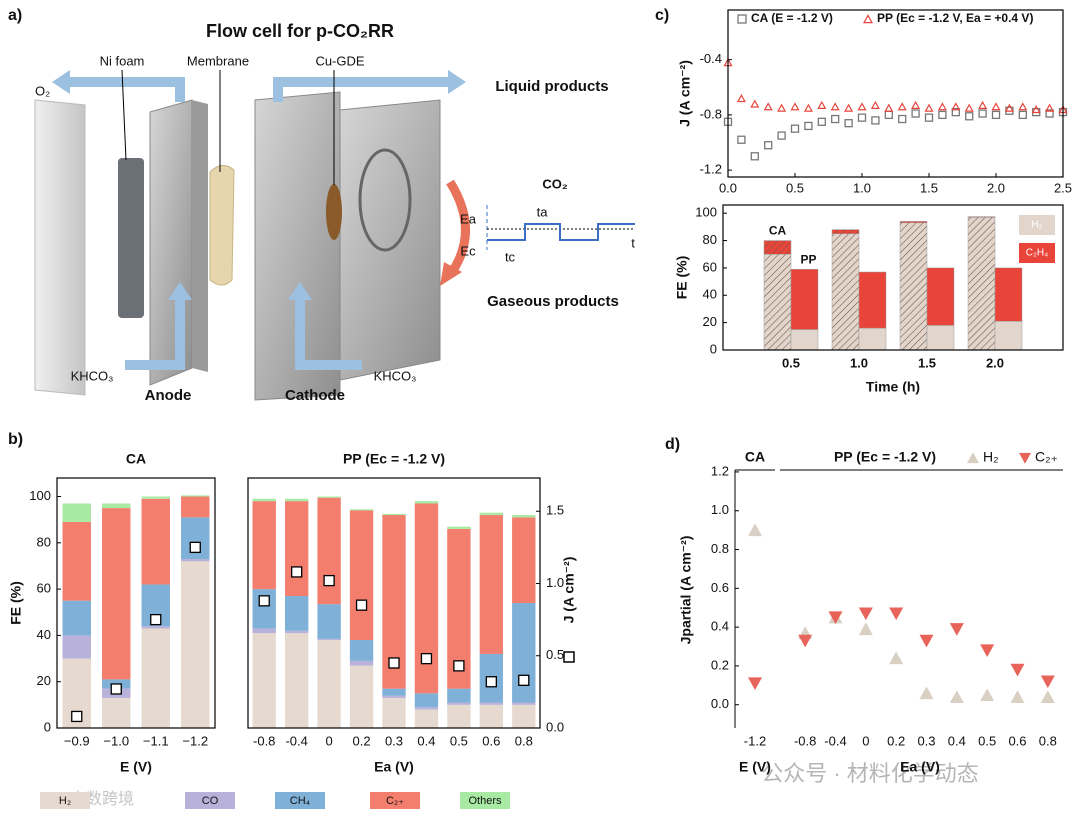  I want to click on y-tick-label: 0, so click(713, 348).